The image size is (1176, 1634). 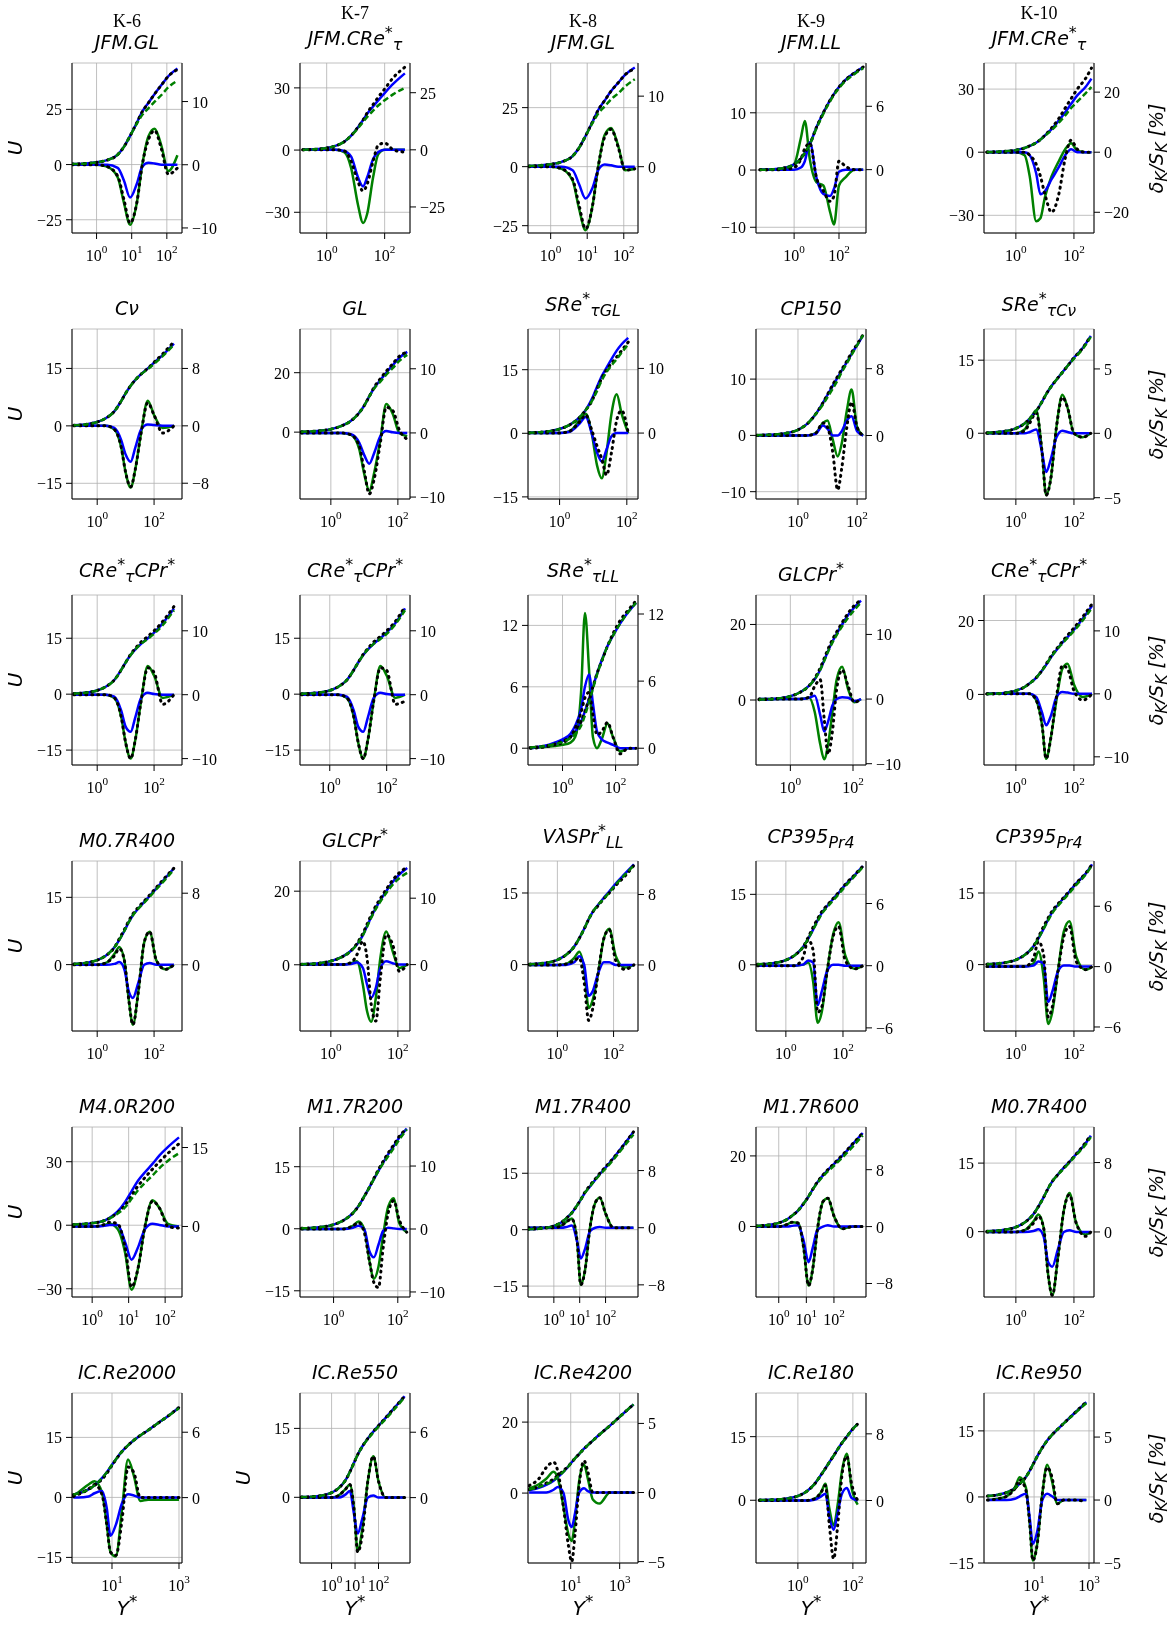 What do you see at coordinates (510, 625) in the screenshot?
I see `y-tick-label: 12` at bounding box center [510, 625].